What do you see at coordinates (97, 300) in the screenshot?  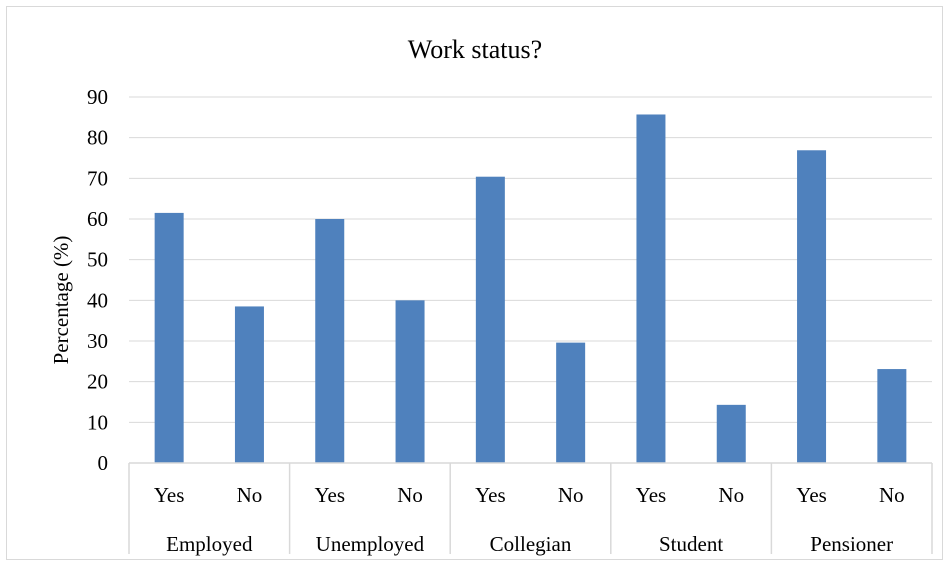 I see `y-tick-label: 40` at bounding box center [97, 300].